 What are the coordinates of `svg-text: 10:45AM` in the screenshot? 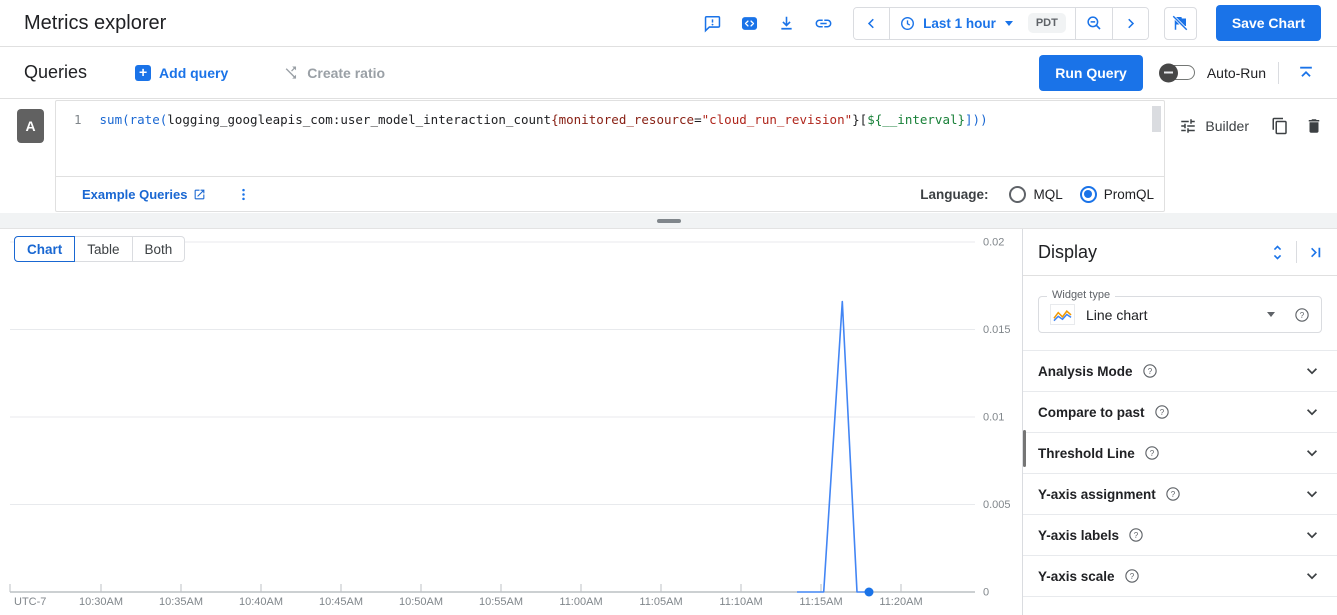 It's located at (341, 602).